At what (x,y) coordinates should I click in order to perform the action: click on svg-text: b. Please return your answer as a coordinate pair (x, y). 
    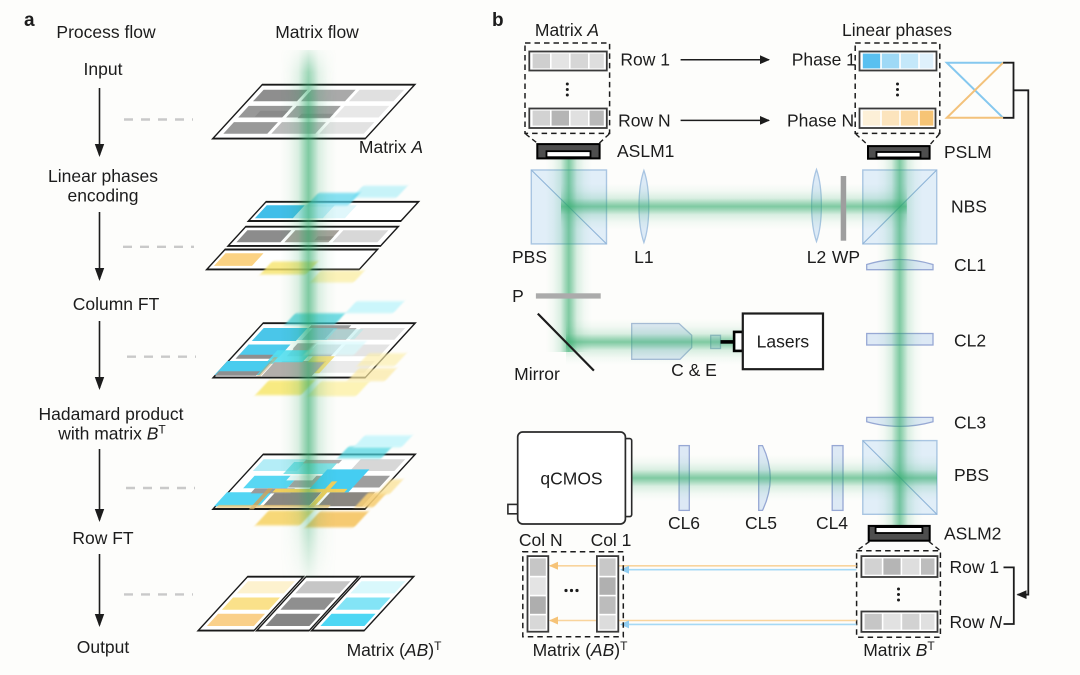
    Looking at the image, I should click on (498, 20).